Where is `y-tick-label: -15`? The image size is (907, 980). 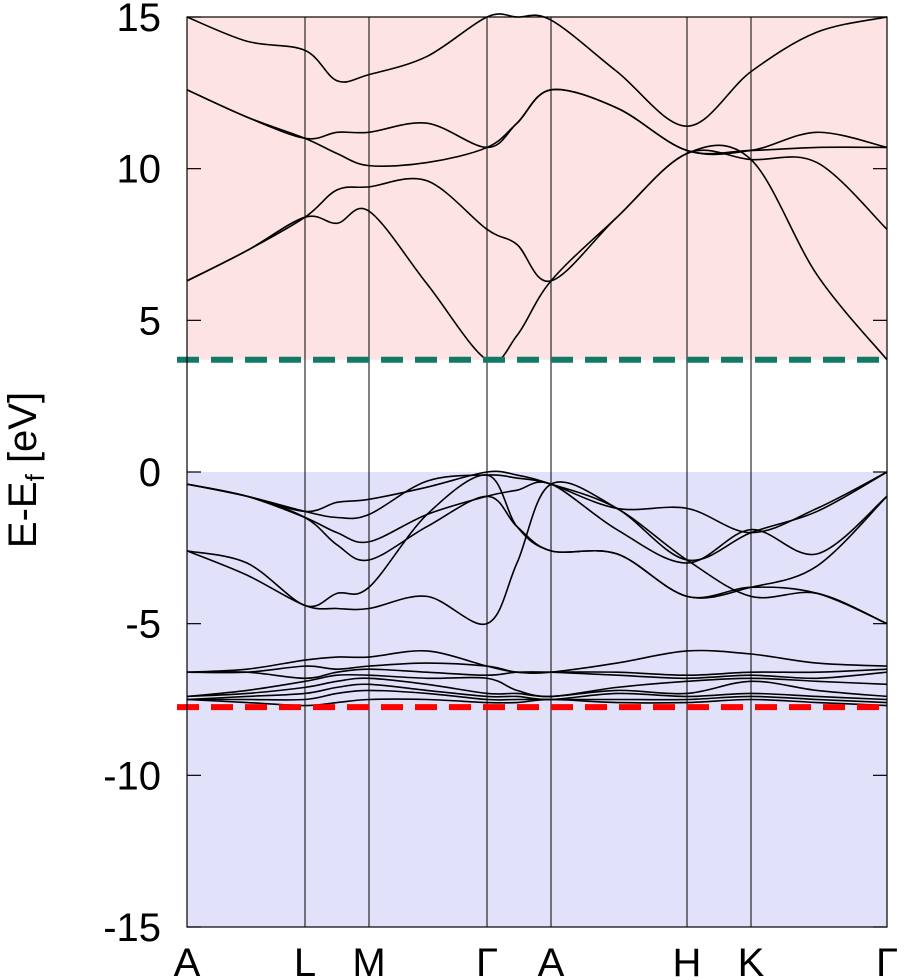
y-tick-label: -15 is located at coordinates (132, 928).